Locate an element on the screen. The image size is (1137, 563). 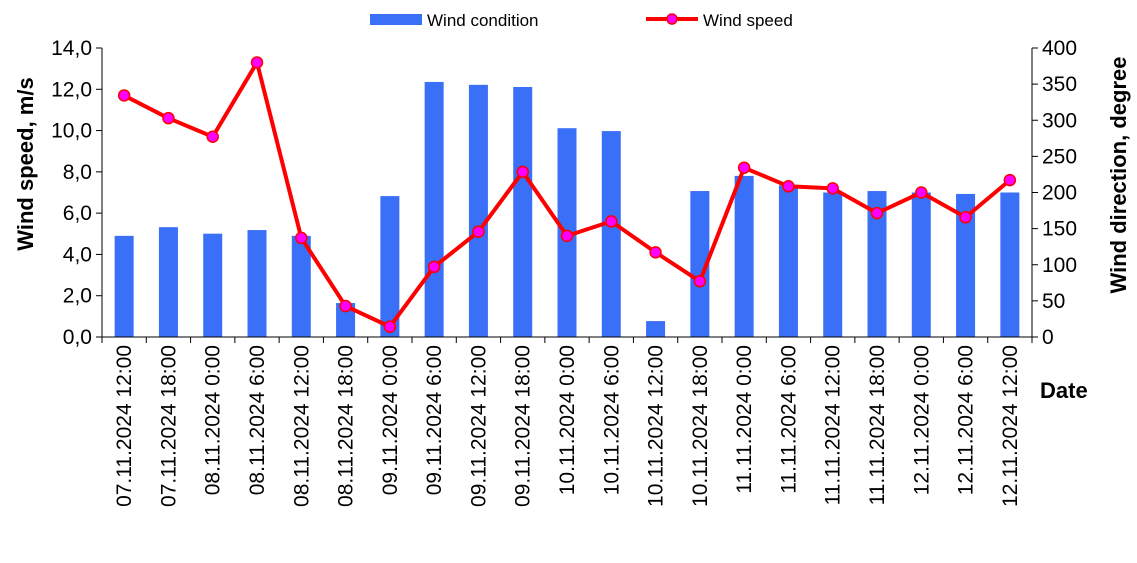
y2-tick-label: 0 is located at coordinates (1048, 337).